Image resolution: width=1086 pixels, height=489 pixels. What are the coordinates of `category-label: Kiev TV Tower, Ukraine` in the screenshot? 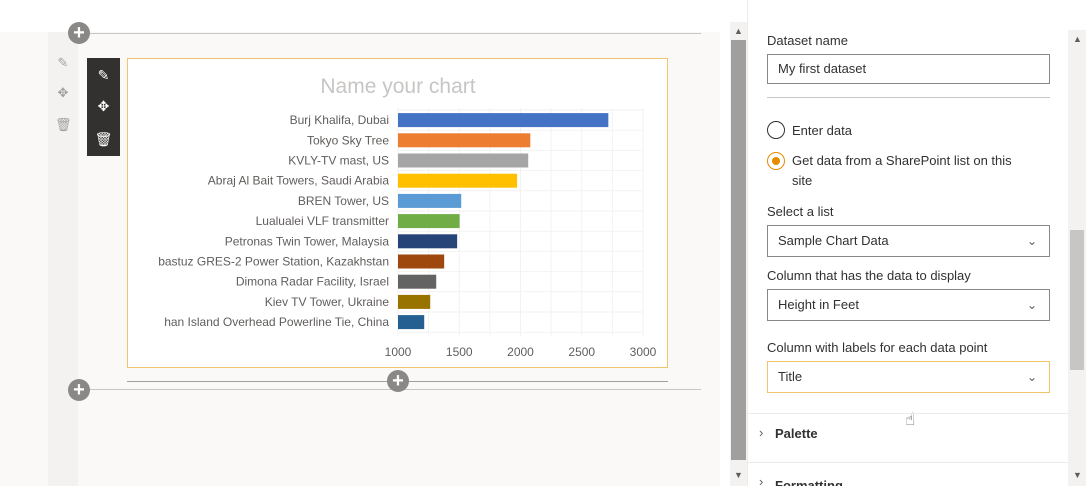 It's located at (327, 302).